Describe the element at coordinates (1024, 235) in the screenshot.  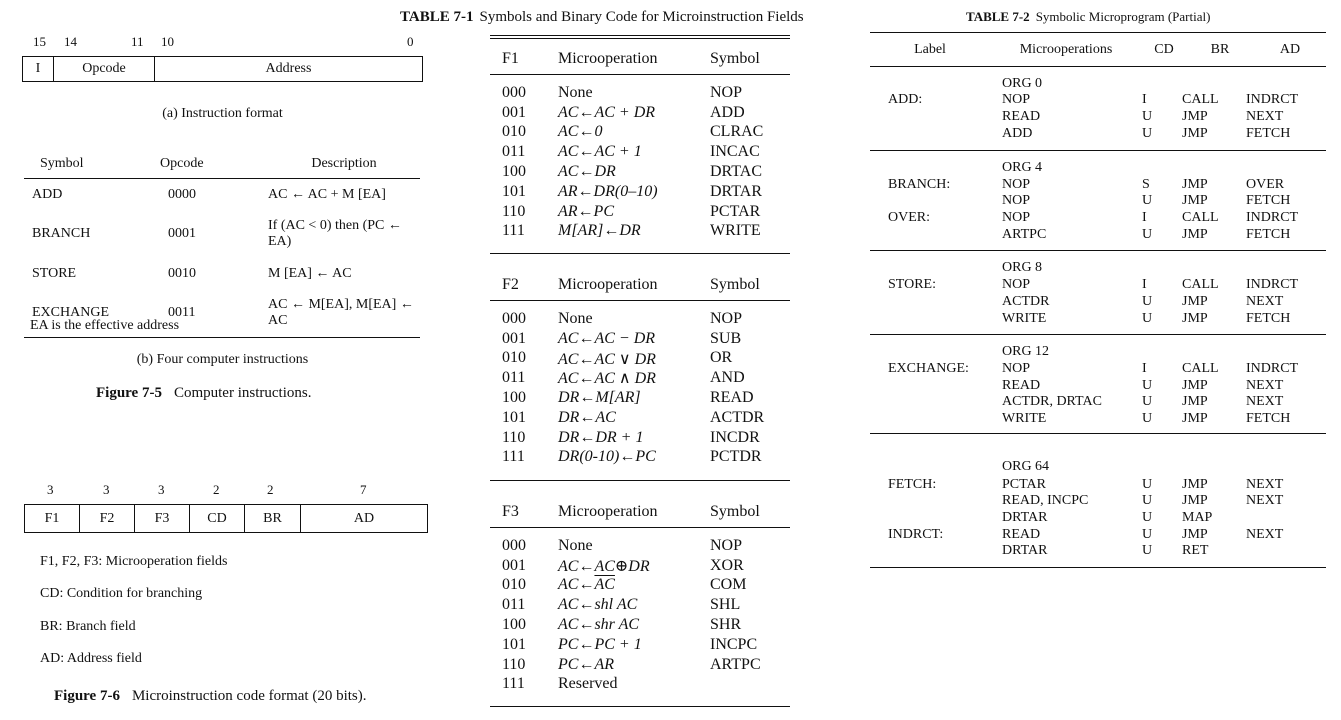
I see `row-microoperations: ARTPC` at that location.